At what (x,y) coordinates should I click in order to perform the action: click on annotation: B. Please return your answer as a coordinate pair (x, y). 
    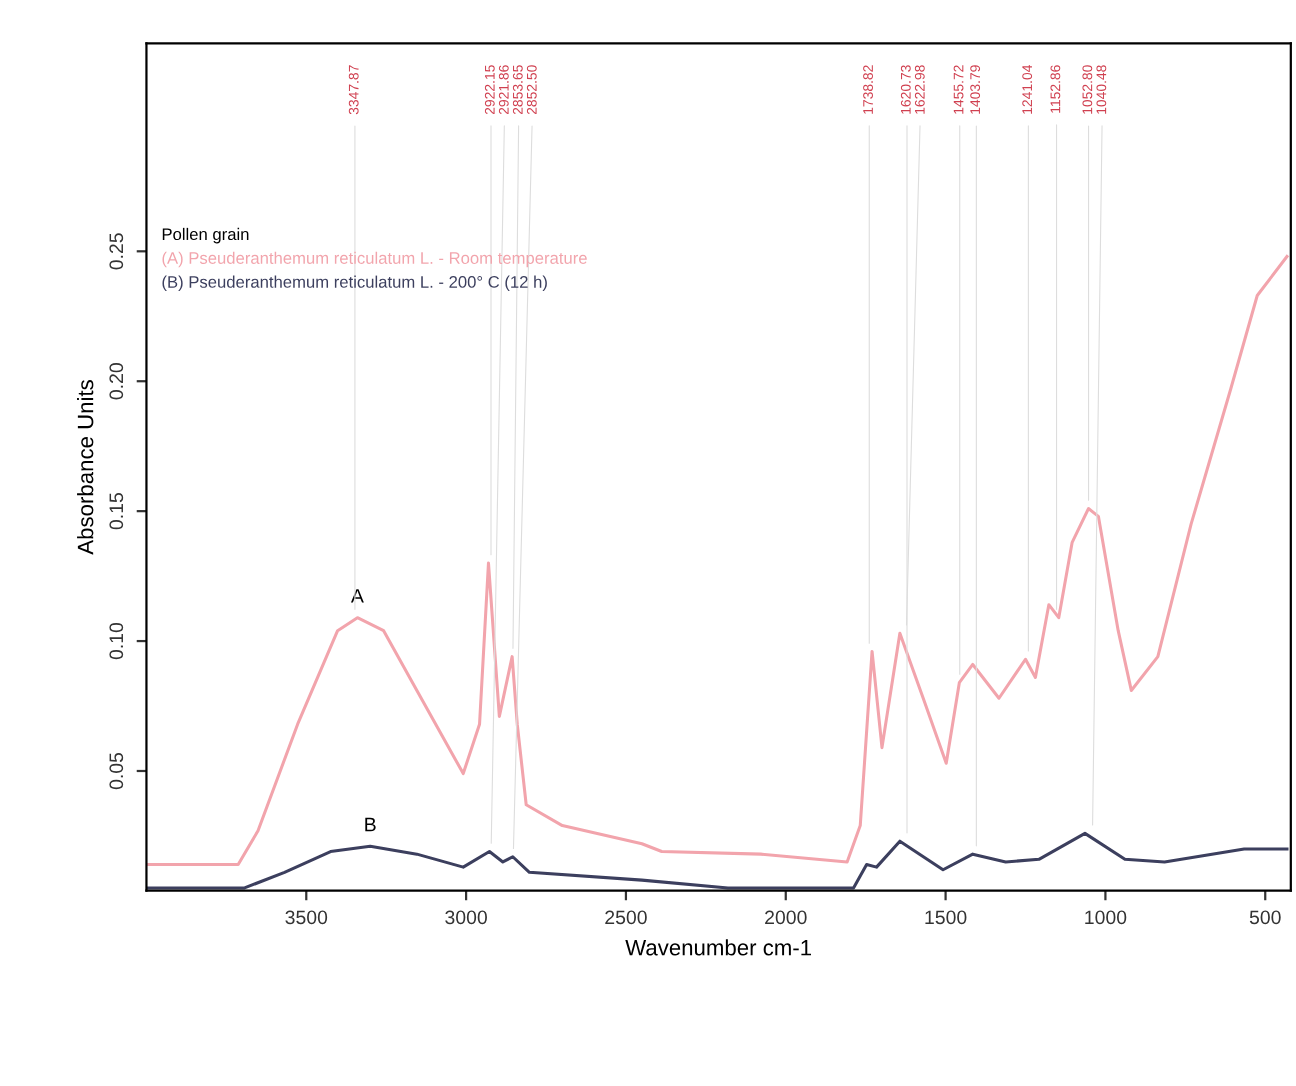
    Looking at the image, I should click on (370, 824).